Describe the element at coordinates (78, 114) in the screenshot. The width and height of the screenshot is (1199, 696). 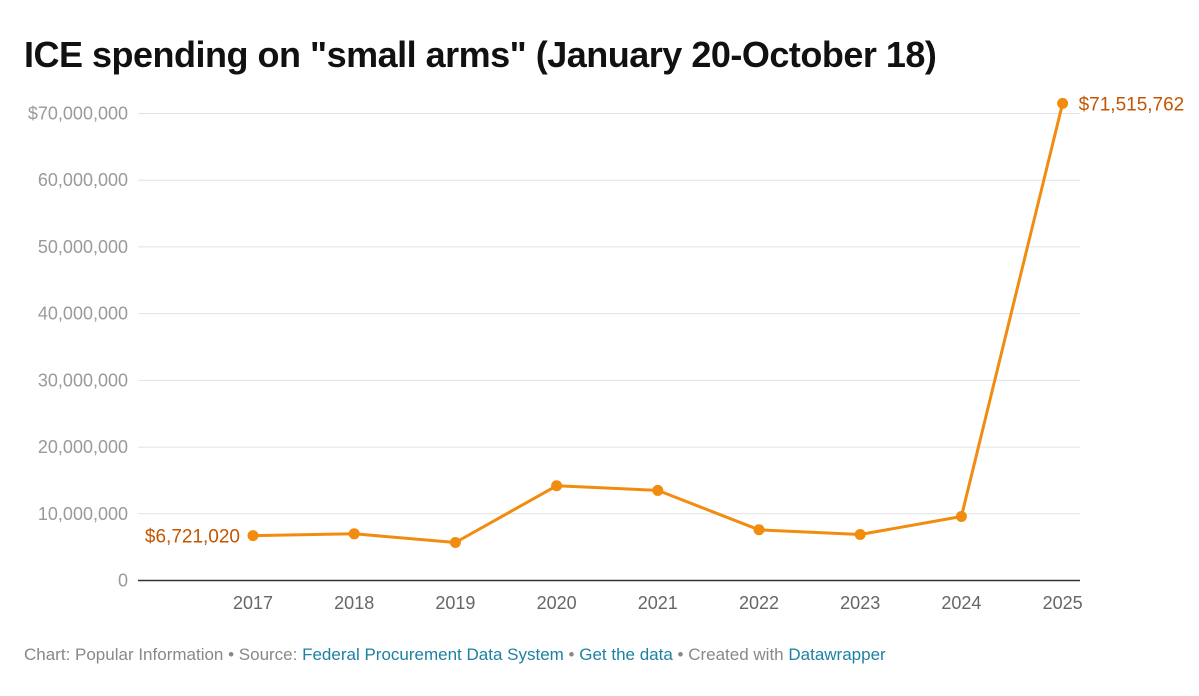
I see `y-tick-label: $70,000,000` at that location.